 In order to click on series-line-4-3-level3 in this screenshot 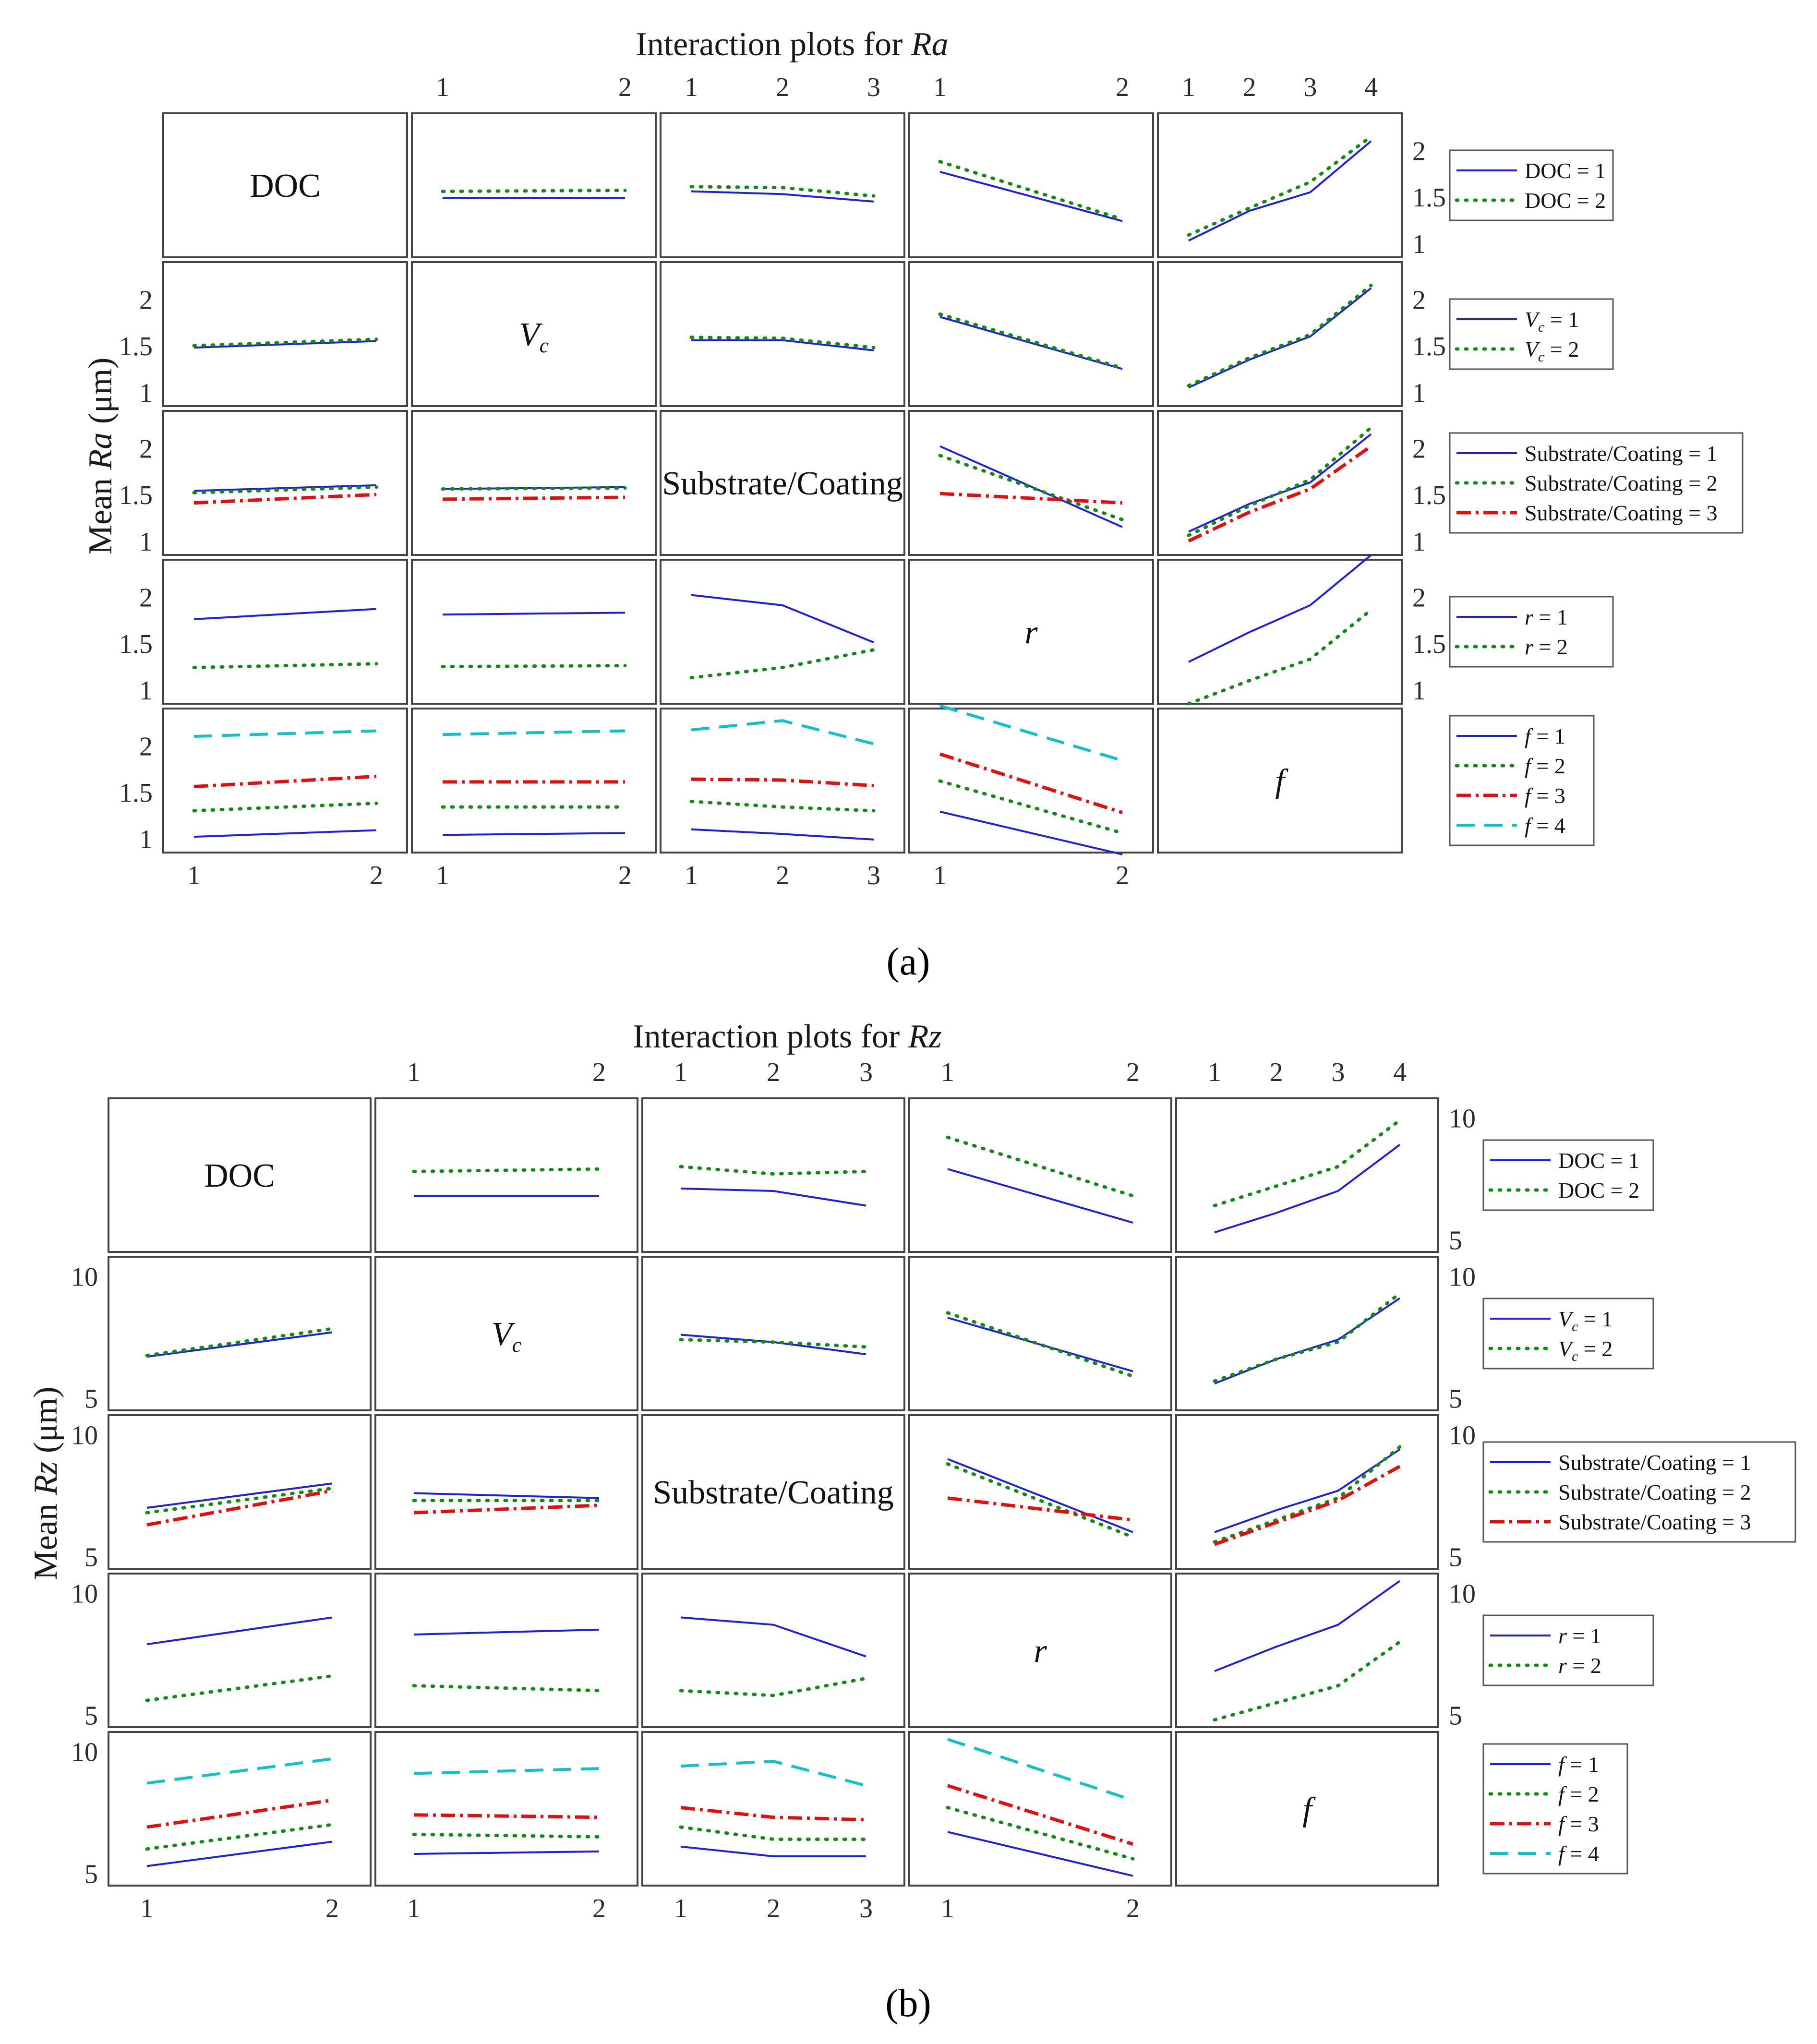, I will do `click(1031, 783)`.